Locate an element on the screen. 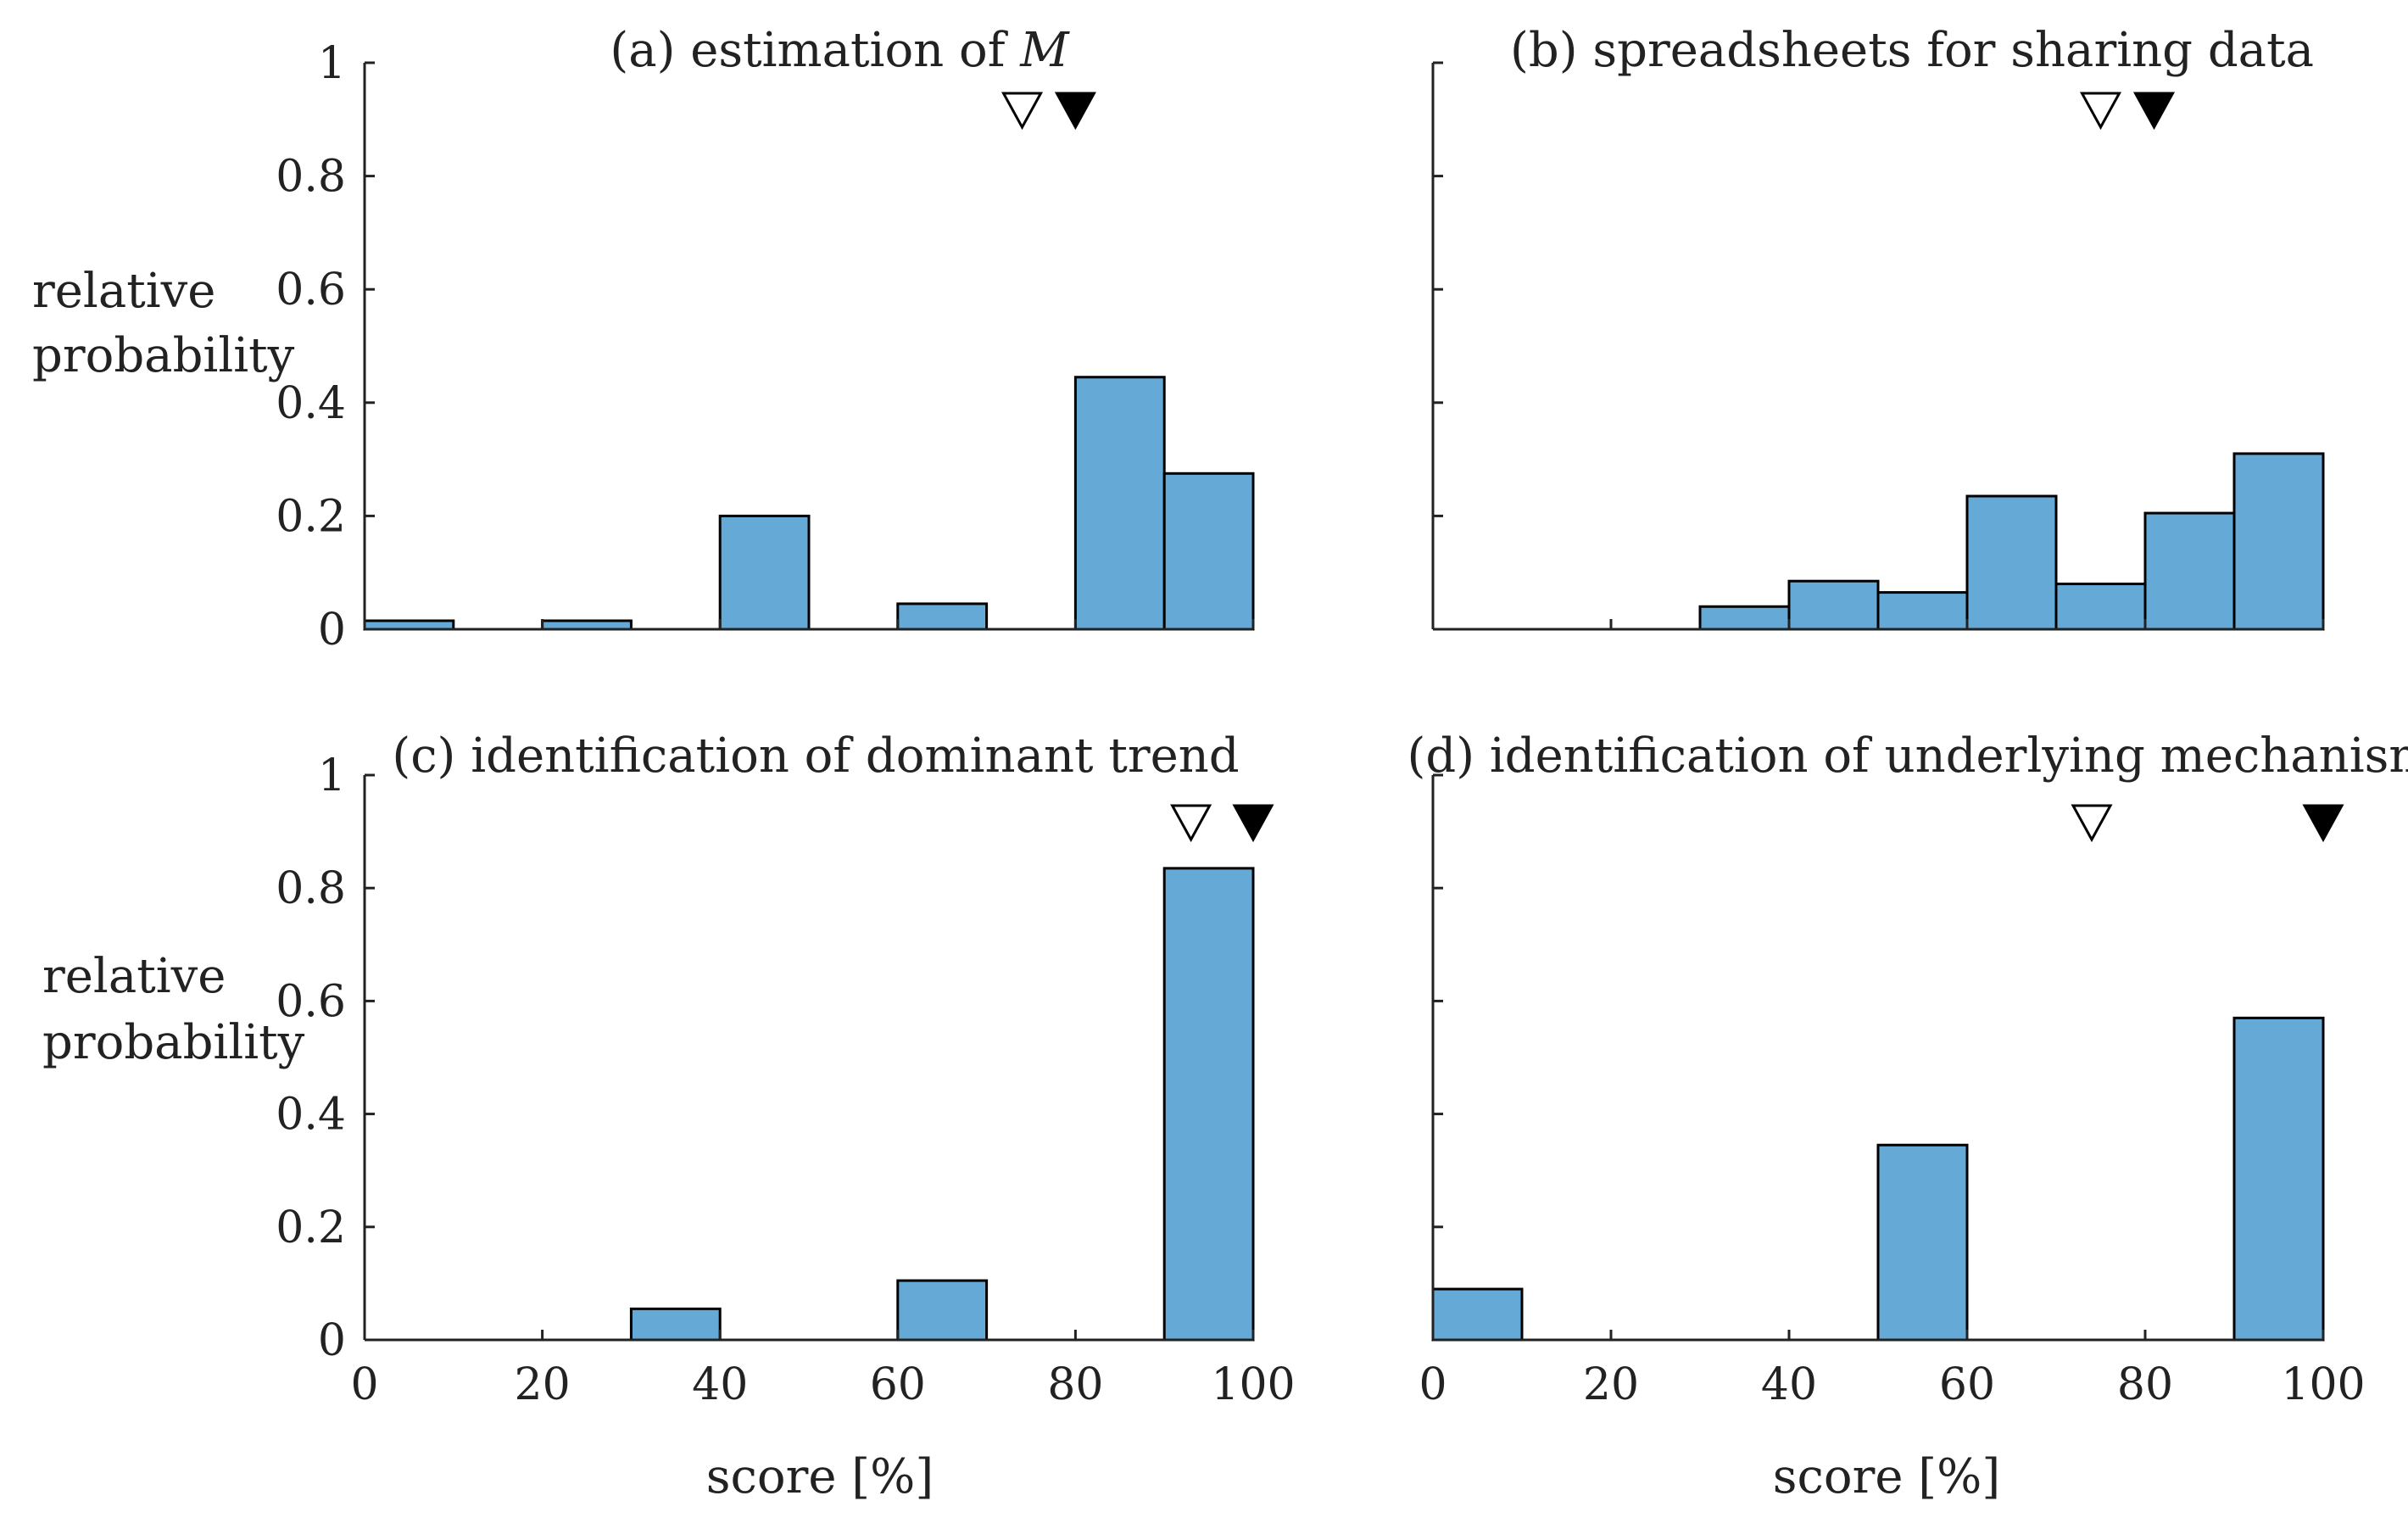 The width and height of the screenshot is (2408, 1529). marker-filled-a is located at coordinates (1075, 111).